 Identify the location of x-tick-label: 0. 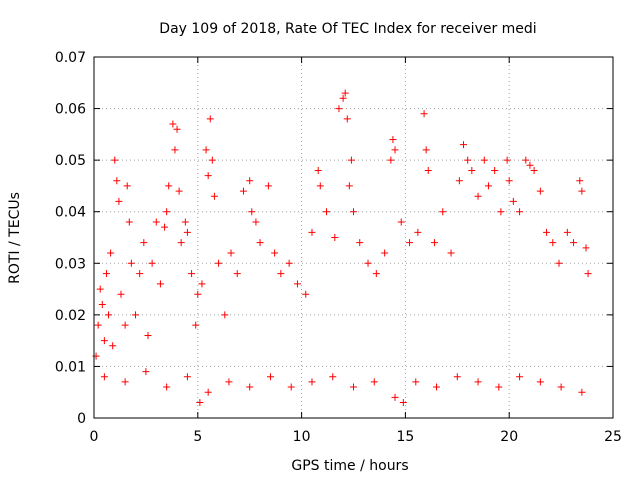
(94, 437).